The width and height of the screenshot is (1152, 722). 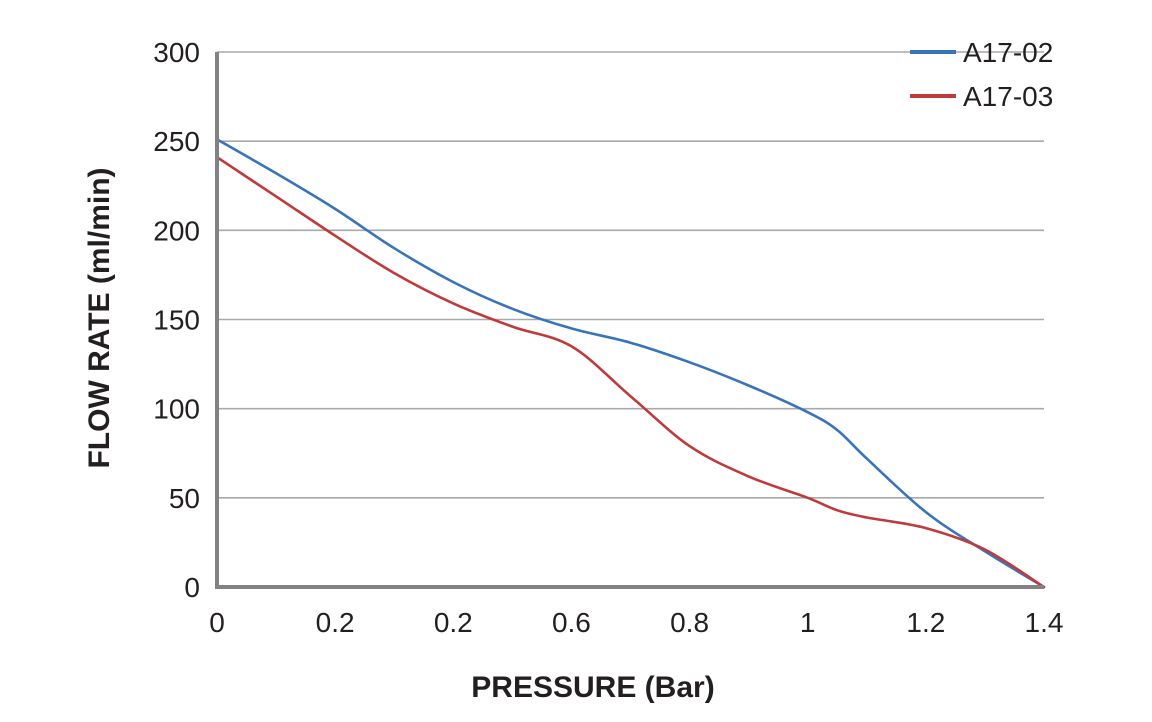 I want to click on x-axis-title: PRESSURE (Bar), so click(x=592, y=687).